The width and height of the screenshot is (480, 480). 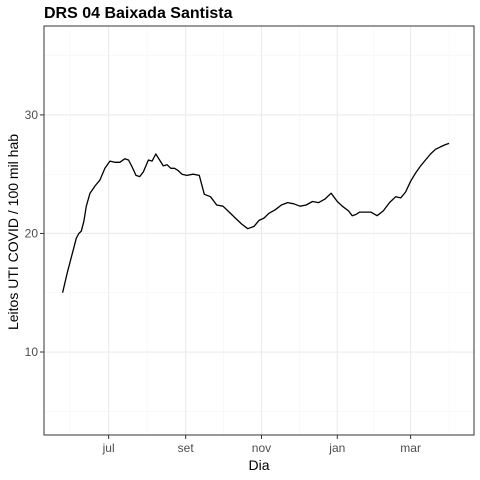 I want to click on y-tick-label: 10, so click(x=32, y=352).